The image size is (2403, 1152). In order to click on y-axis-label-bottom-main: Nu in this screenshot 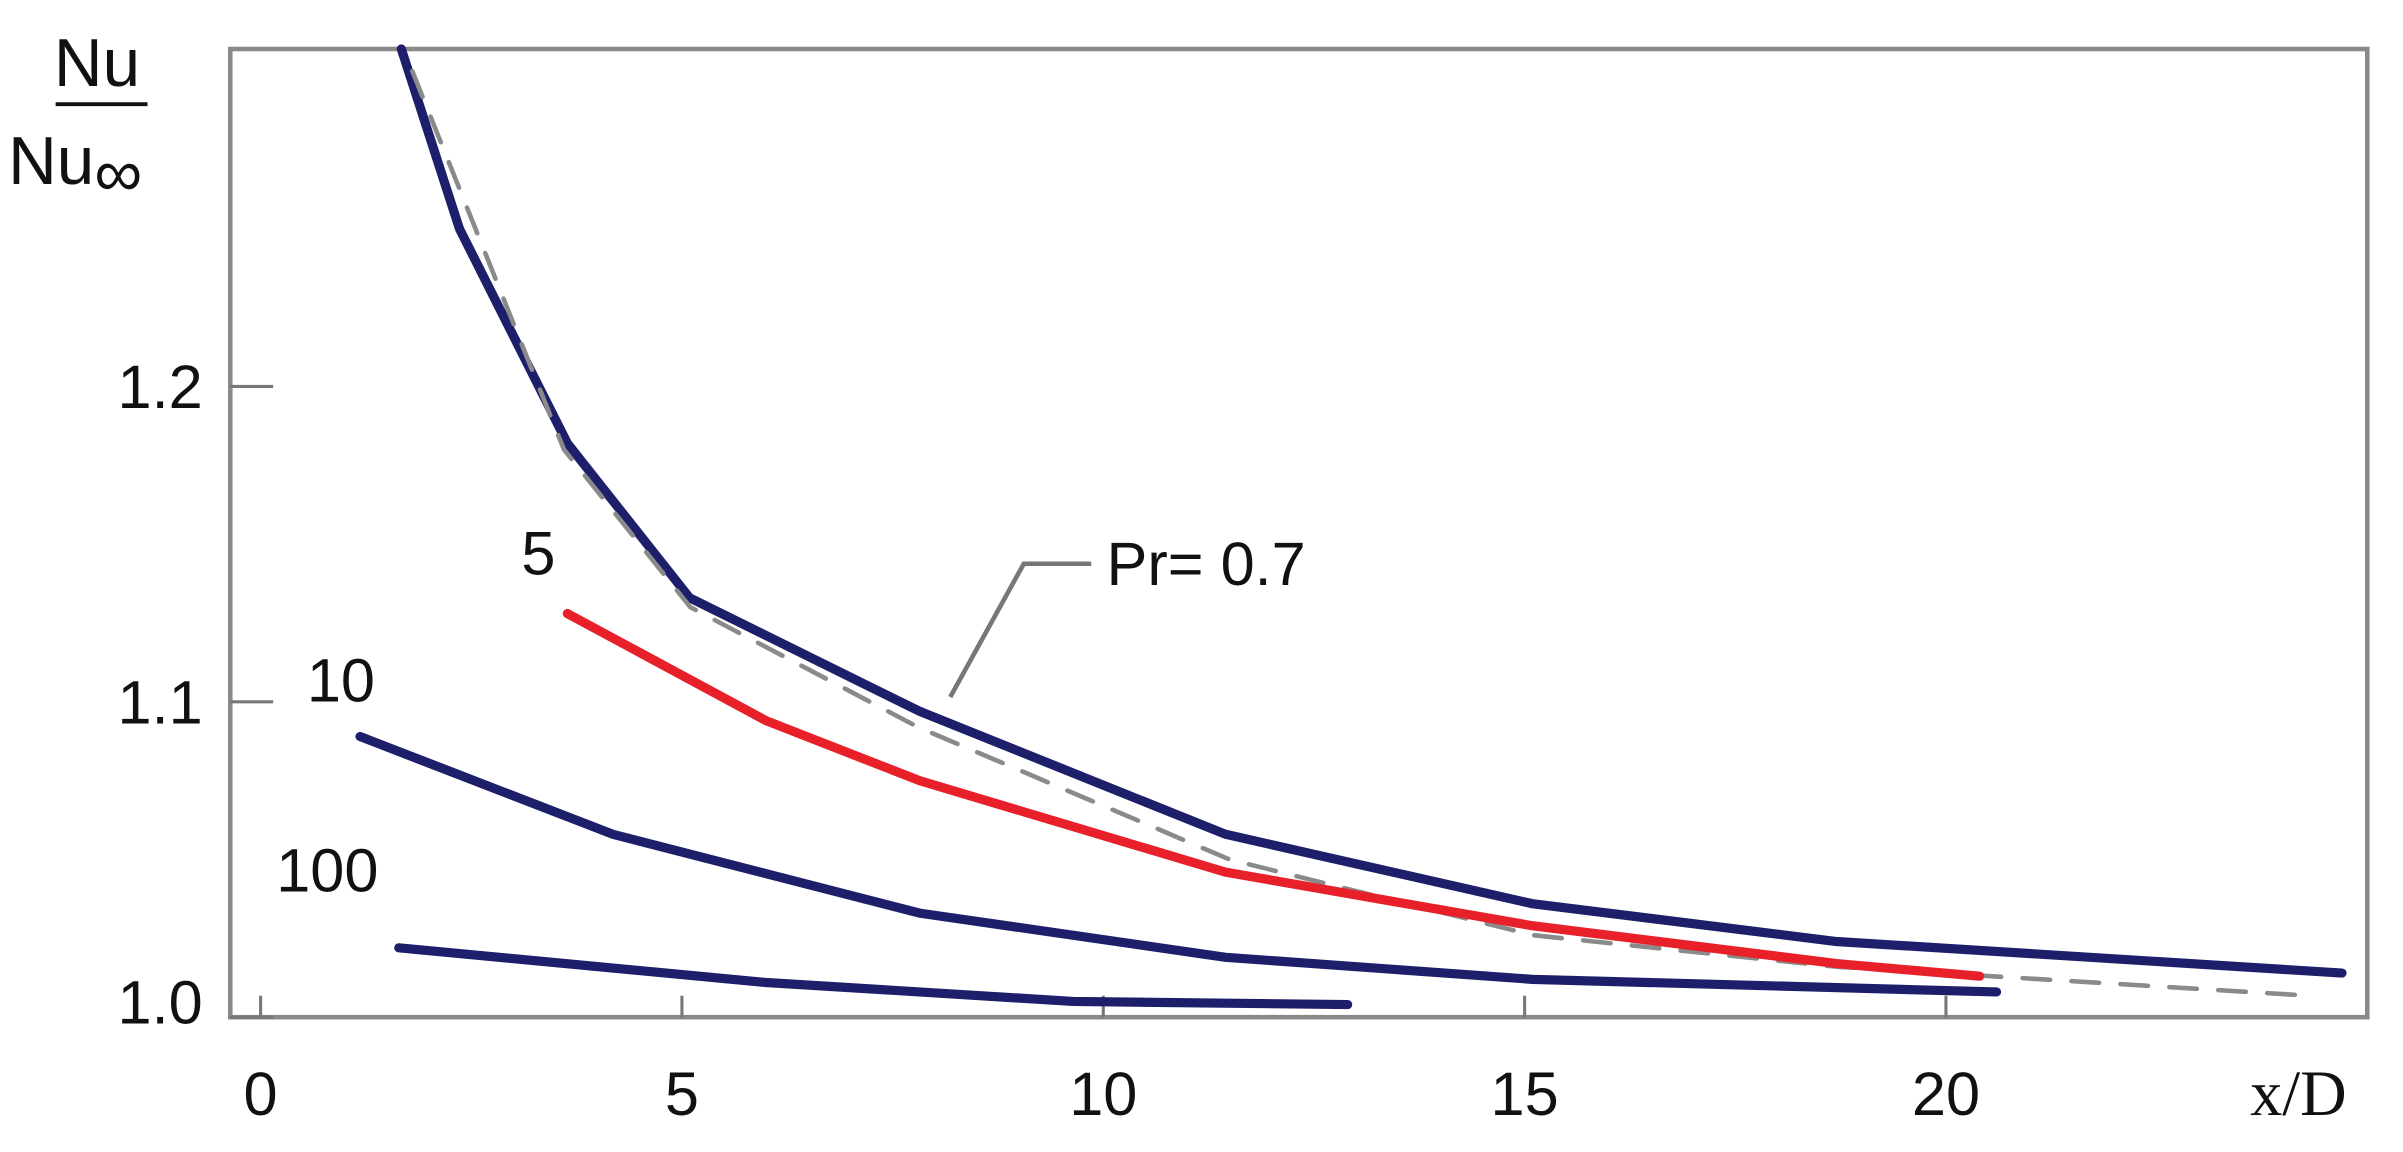, I will do `click(51, 161)`.